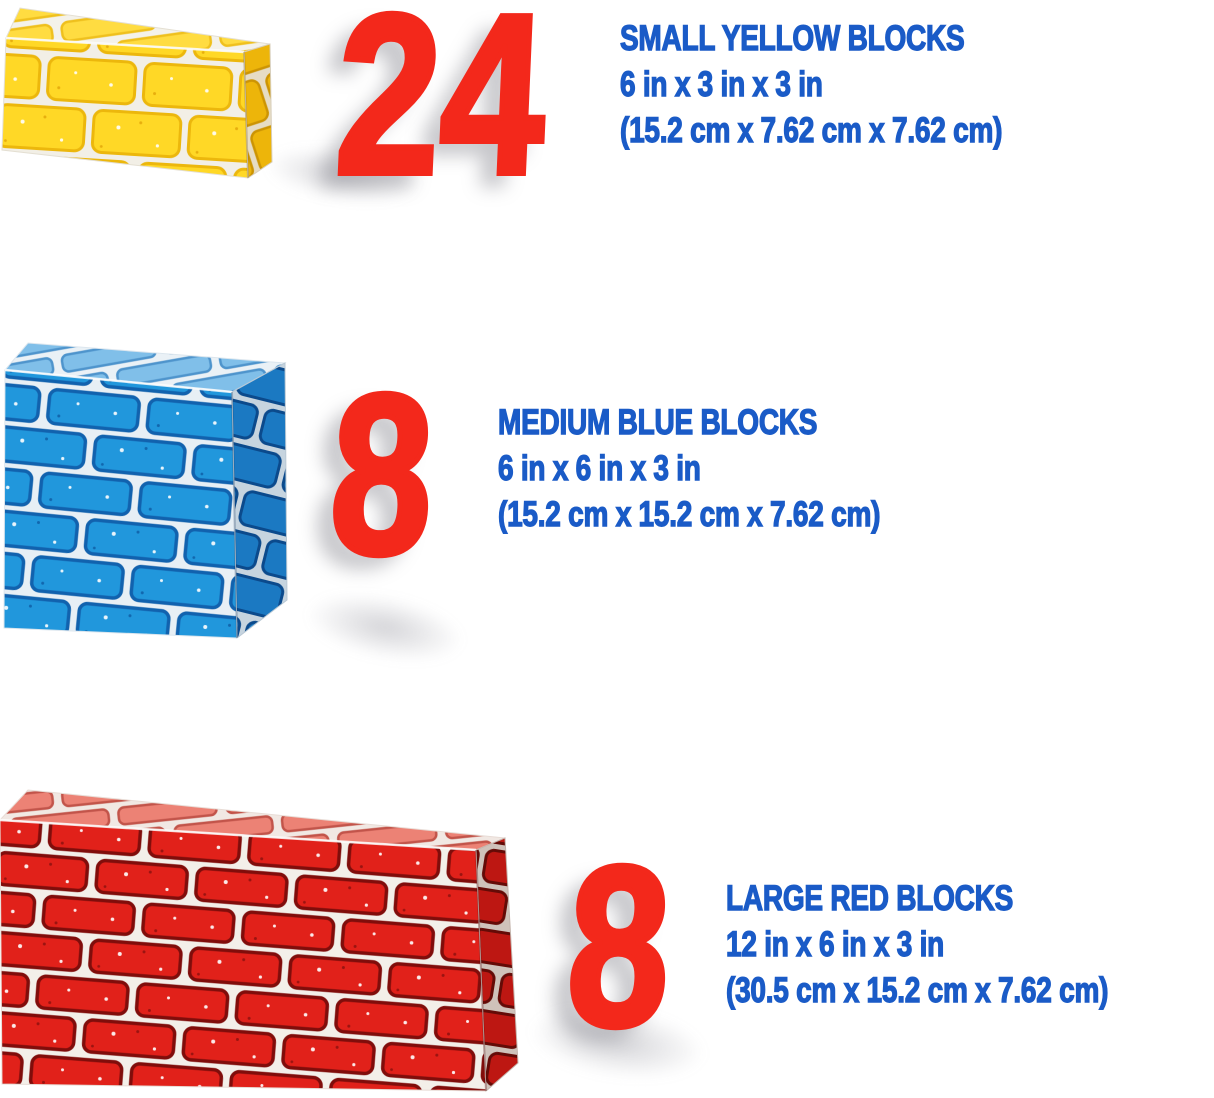  Describe the element at coordinates (689, 514) in the screenshot. I see `dimensions-cm: (15.2 cm x 15.2 cm x 7.62 cm)` at that location.